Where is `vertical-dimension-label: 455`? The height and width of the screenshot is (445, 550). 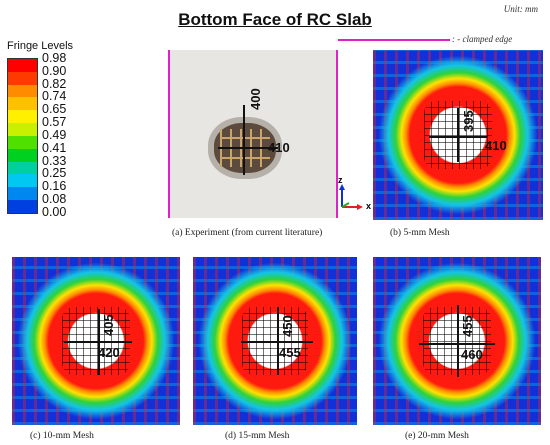
vertical-dimension-label: 455 is located at coordinates (467, 326).